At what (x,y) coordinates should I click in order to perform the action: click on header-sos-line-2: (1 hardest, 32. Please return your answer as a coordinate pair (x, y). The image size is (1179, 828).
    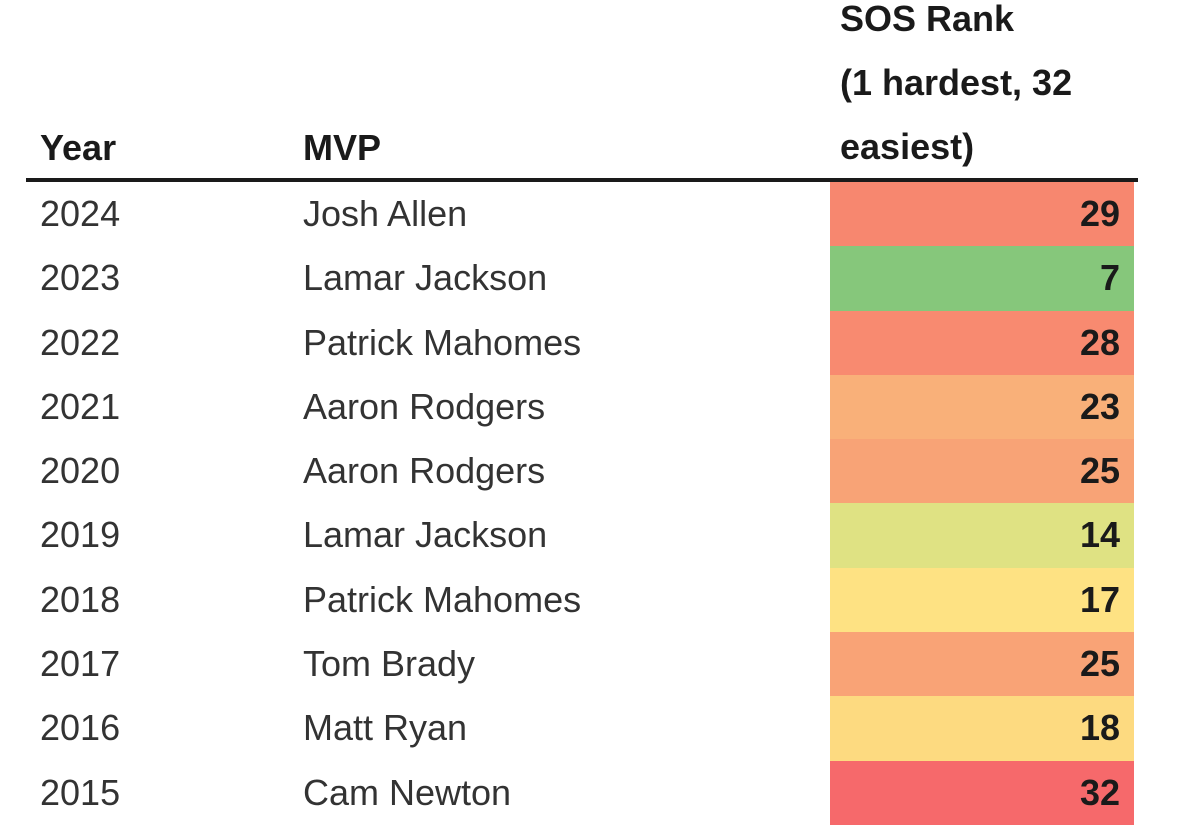
    Looking at the image, I should click on (956, 82).